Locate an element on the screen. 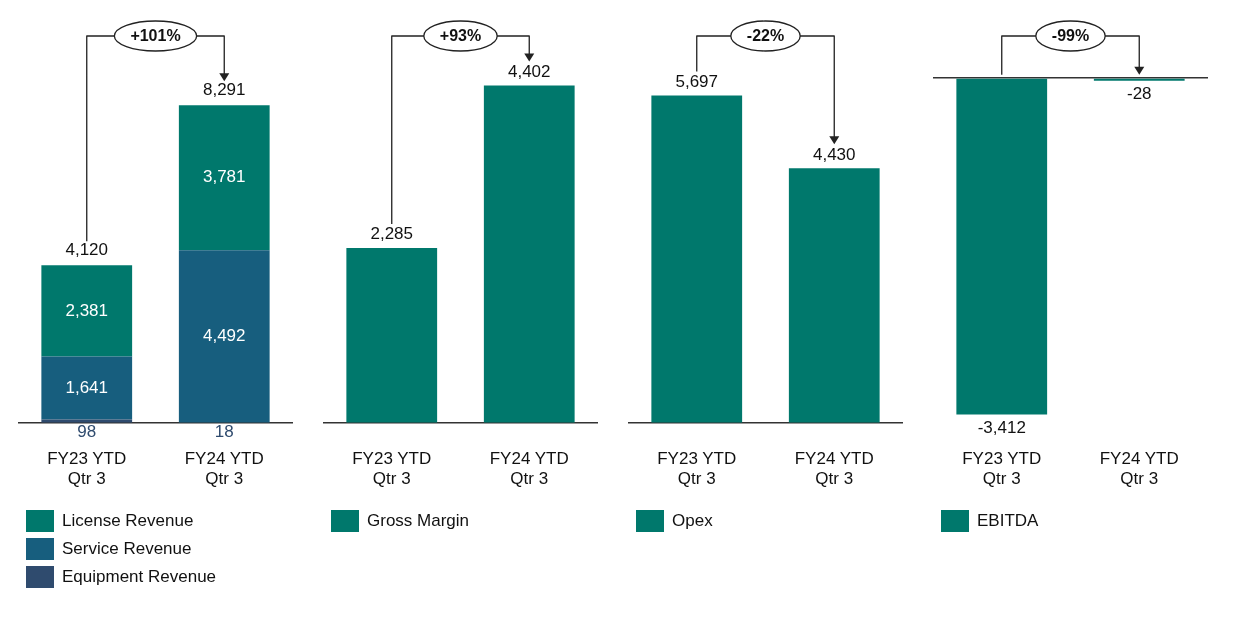 The image size is (1240, 637). data-label: 2,285 is located at coordinates (392, 234).